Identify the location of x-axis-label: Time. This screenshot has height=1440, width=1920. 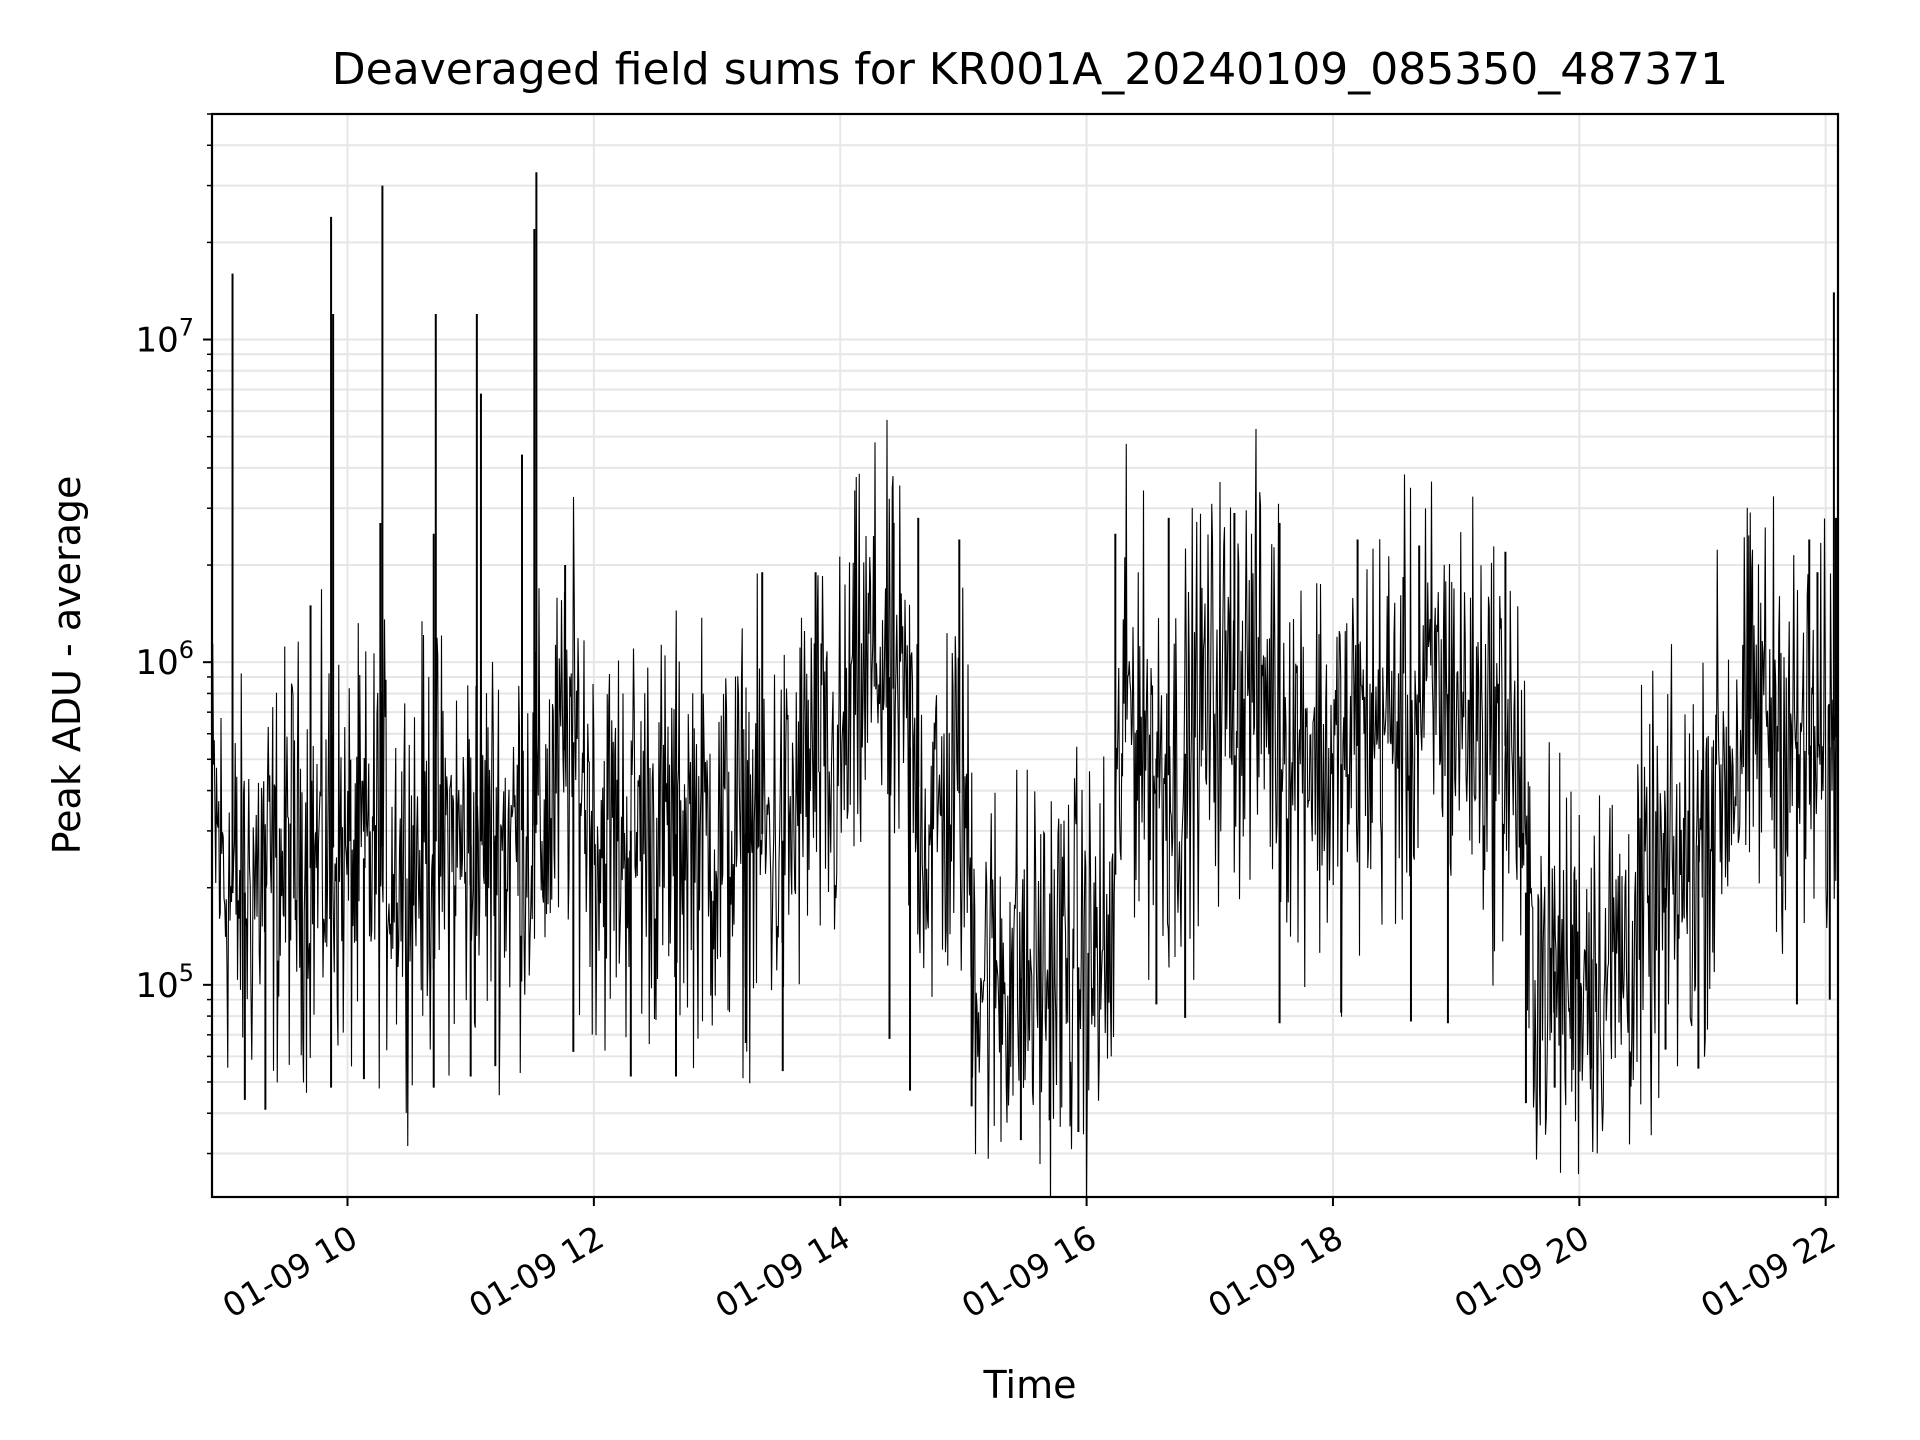
(1030, 1385).